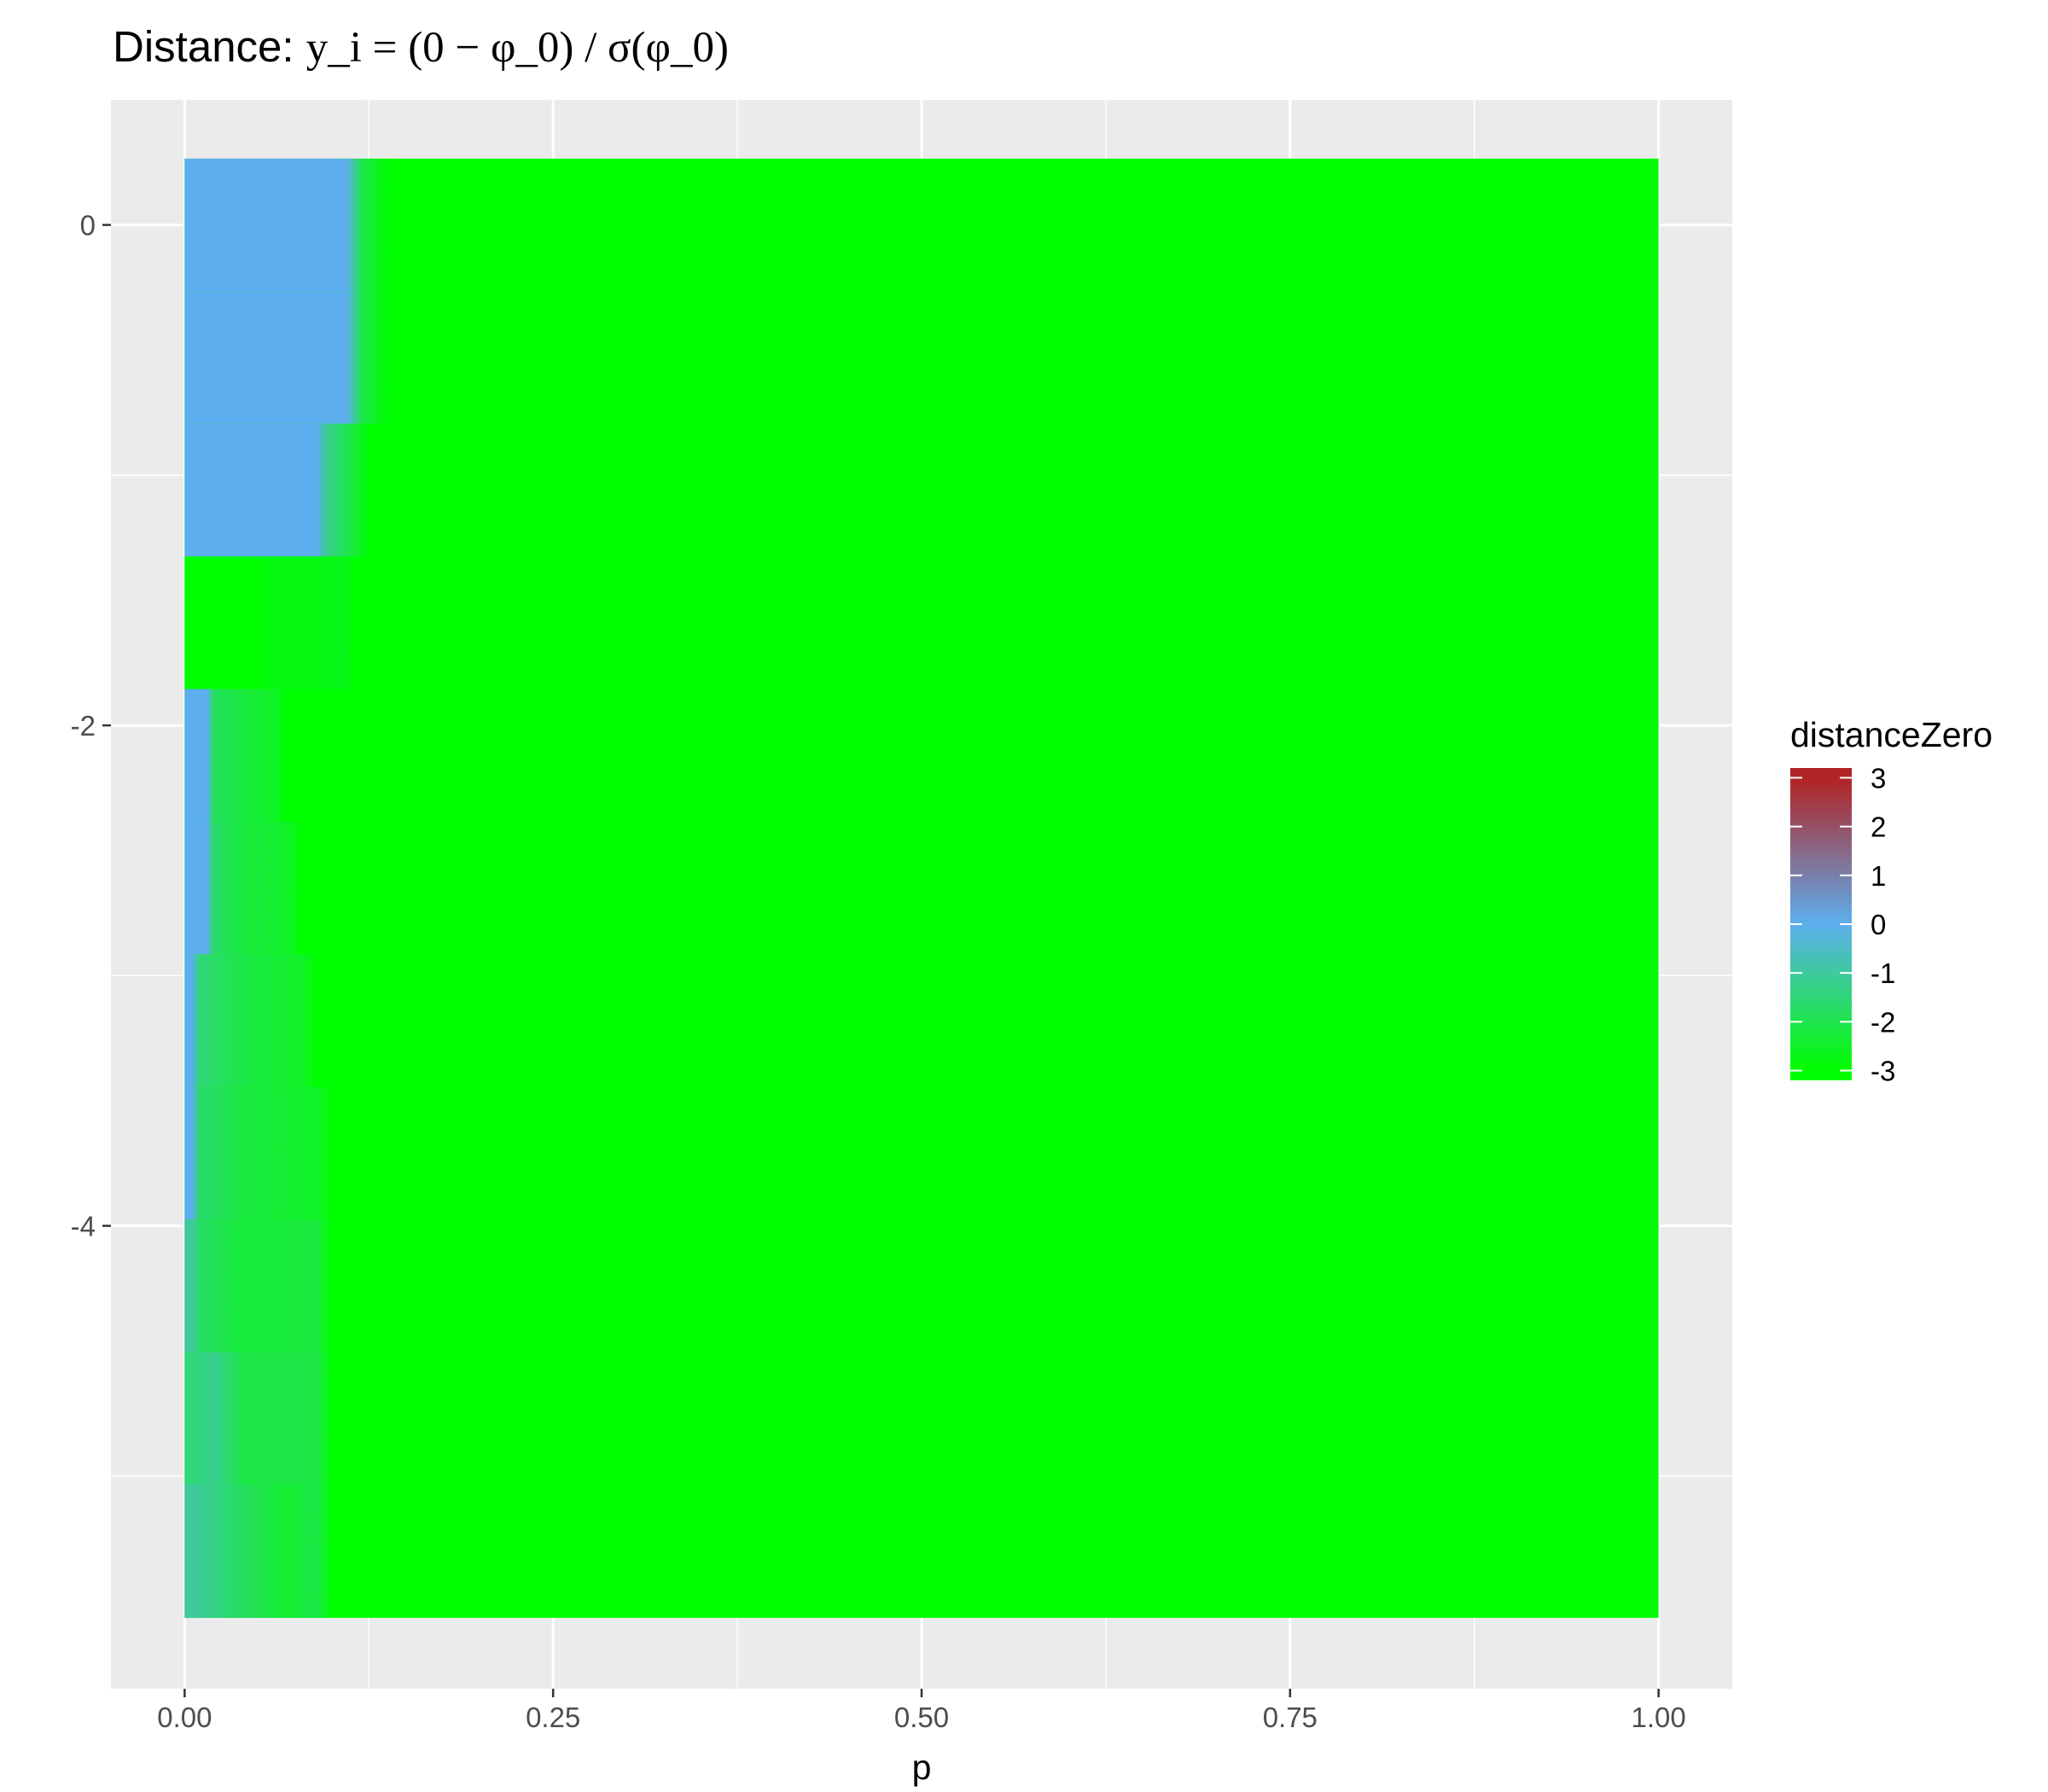 This screenshot has height=1792, width=2048. Describe the element at coordinates (1843, 925) in the screenshot. I see `legend-ticks: 3 2 1 0 -1 -2 -3` at that location.